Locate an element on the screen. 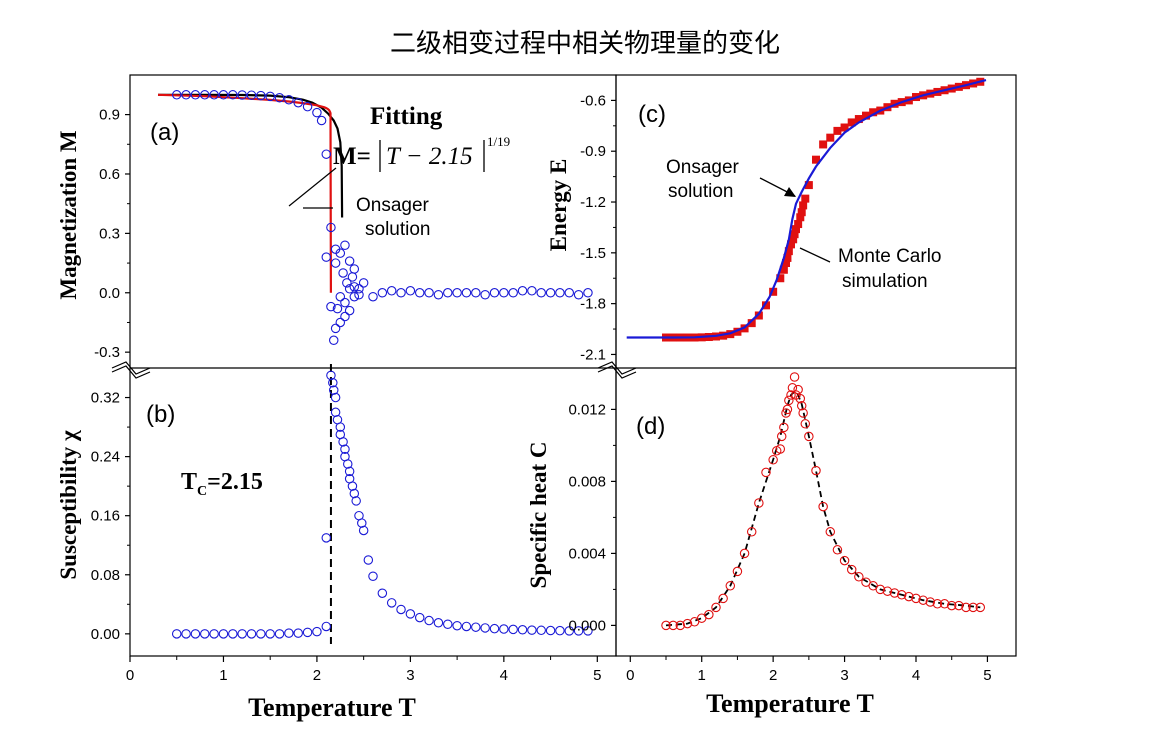 This screenshot has width=1158, height=742. ylabel-c: Energy E is located at coordinates (558, 205).